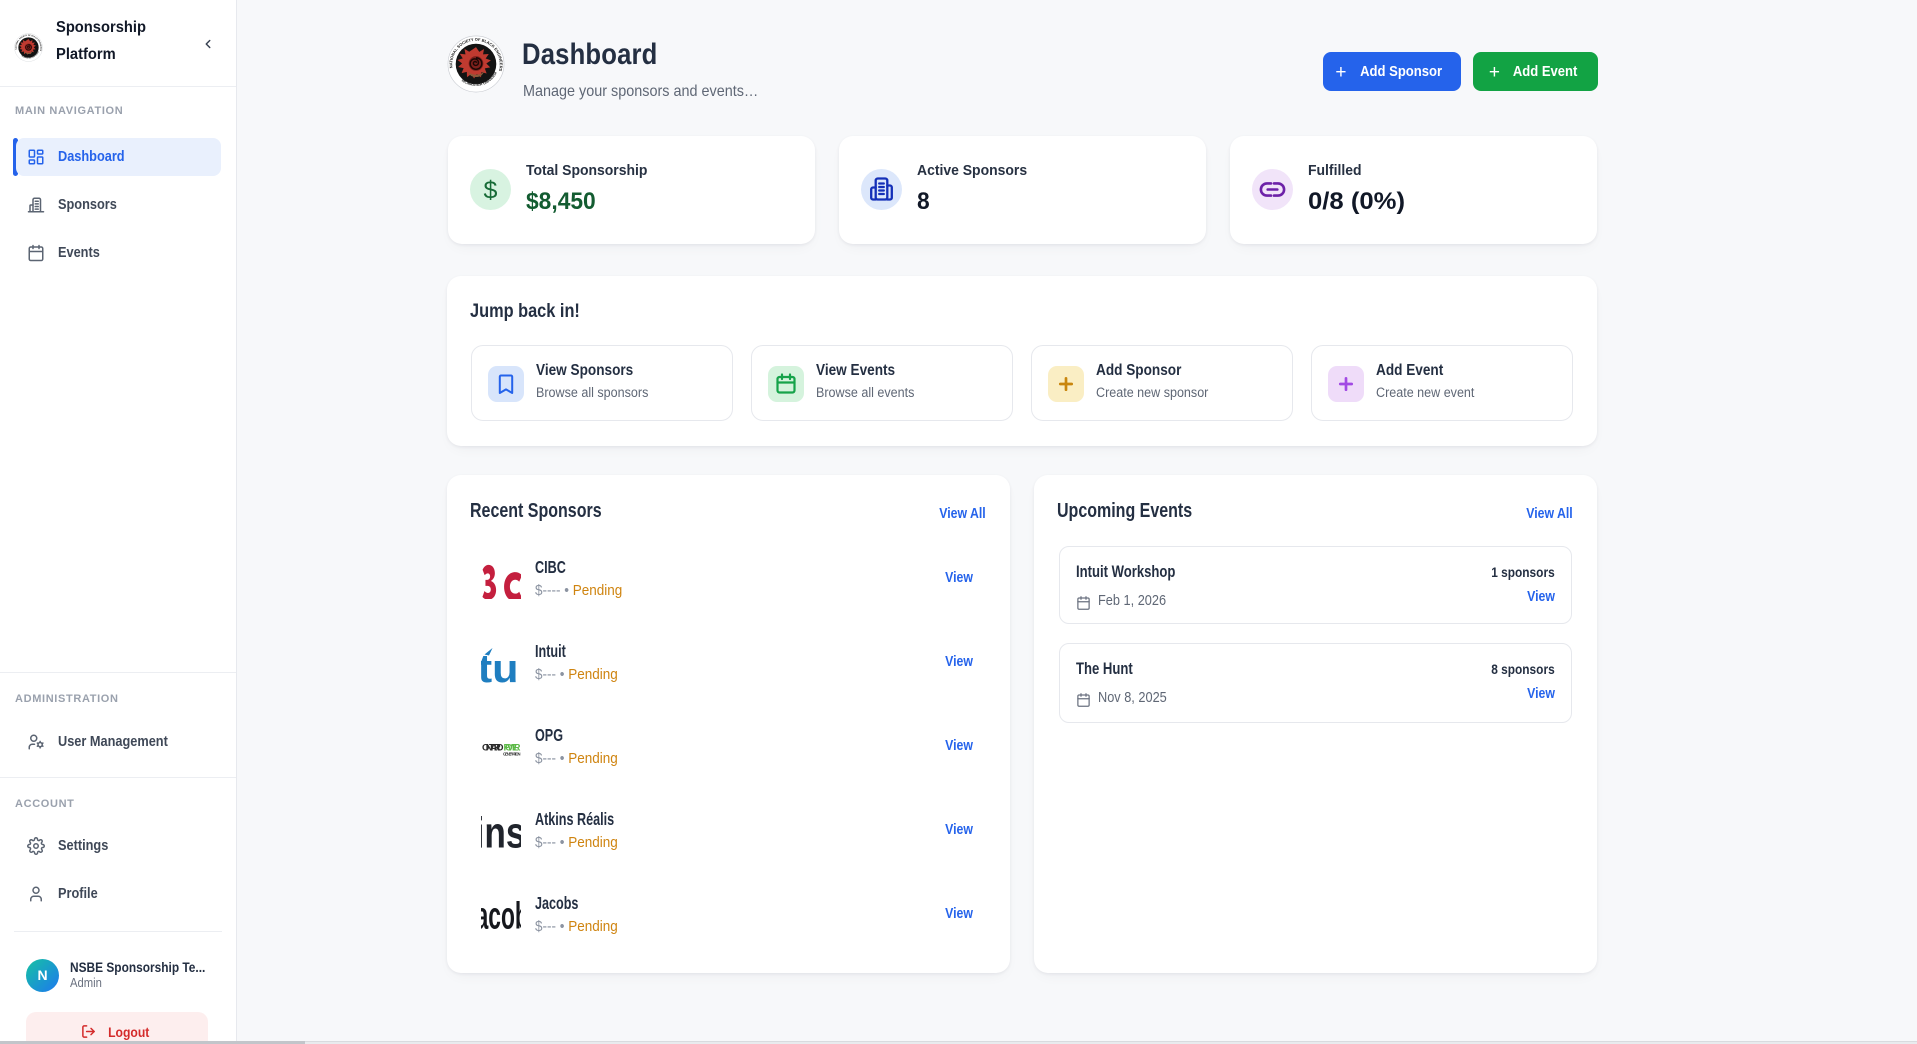 Image resolution: width=1917 pixels, height=1044 pixels. What do you see at coordinates (493, 748) in the screenshot?
I see `svg-text: ONTARIO` at bounding box center [493, 748].